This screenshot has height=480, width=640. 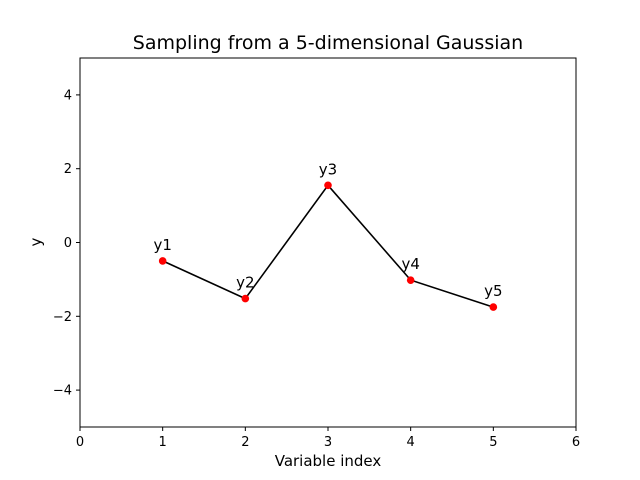 I want to click on data-label: y3, so click(x=328, y=169).